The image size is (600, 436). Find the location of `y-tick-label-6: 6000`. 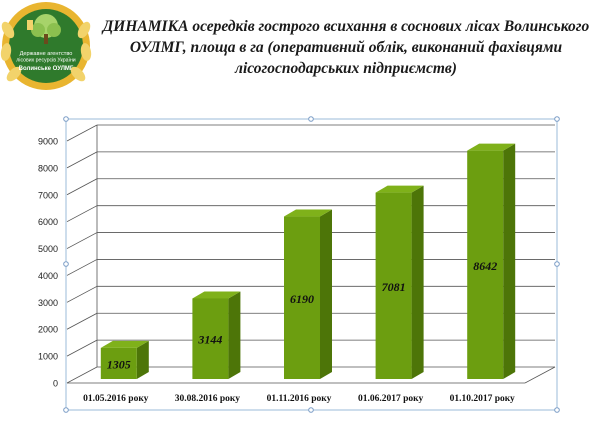

y-tick-label-6: 6000 is located at coordinates (48, 222).